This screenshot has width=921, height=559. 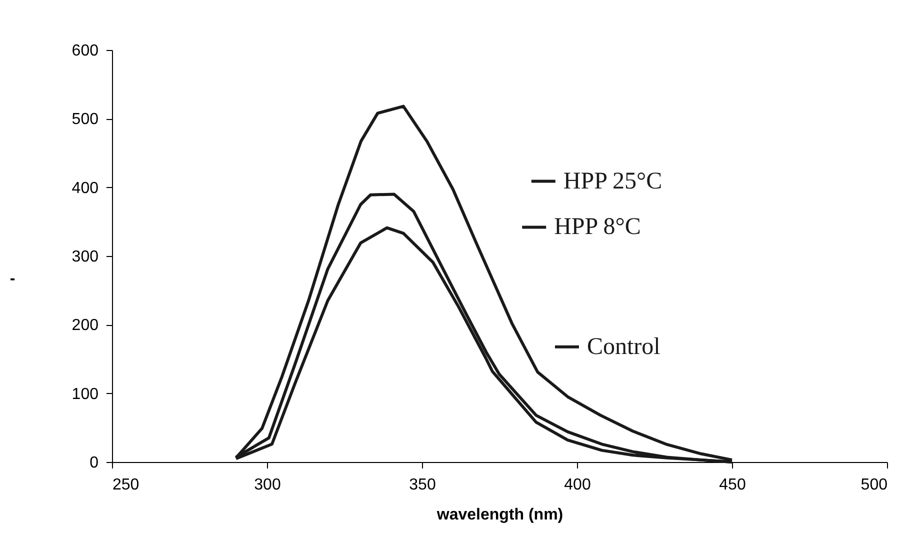 What do you see at coordinates (85, 51) in the screenshot?
I see `y-tick-label: 600` at bounding box center [85, 51].